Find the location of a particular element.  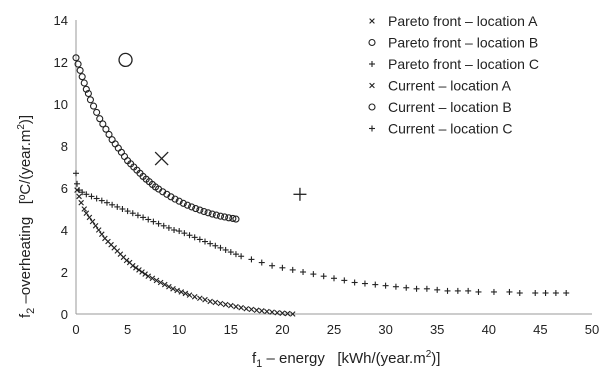

y-axis-label-rest: –overheating [ºC/(year.m is located at coordinates (25, 219).